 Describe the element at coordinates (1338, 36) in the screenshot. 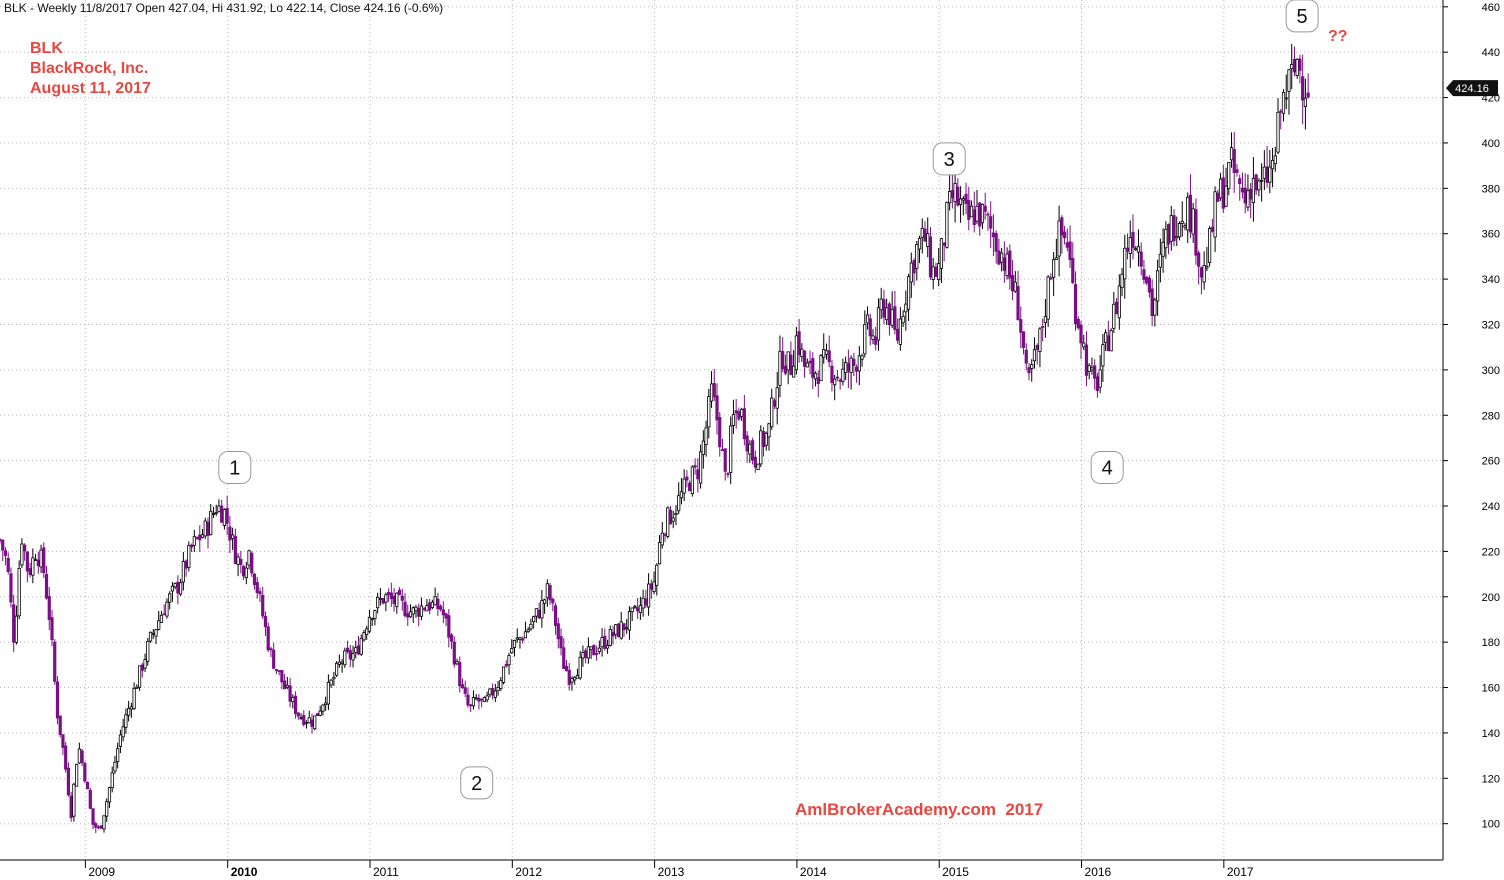

I see `question-annotation: ??` at that location.